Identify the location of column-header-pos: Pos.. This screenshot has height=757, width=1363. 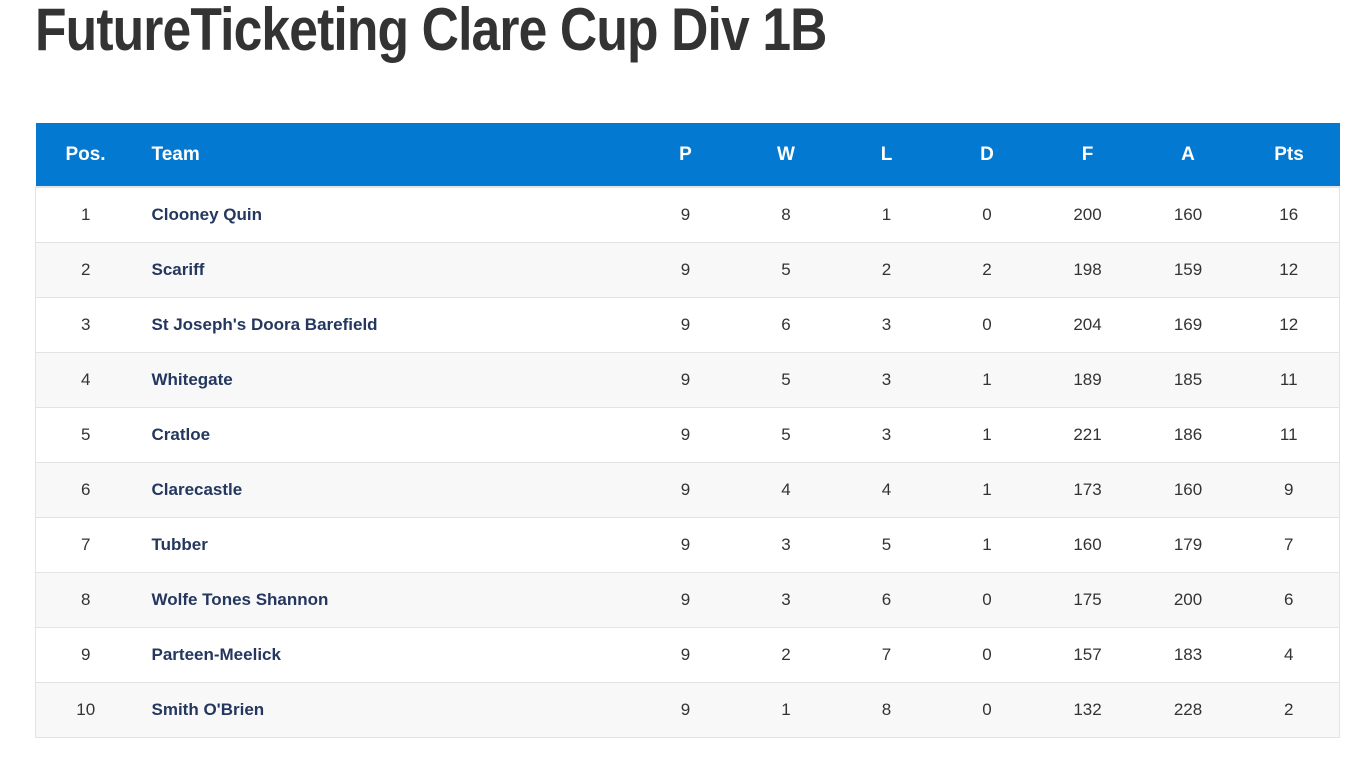
(85, 155).